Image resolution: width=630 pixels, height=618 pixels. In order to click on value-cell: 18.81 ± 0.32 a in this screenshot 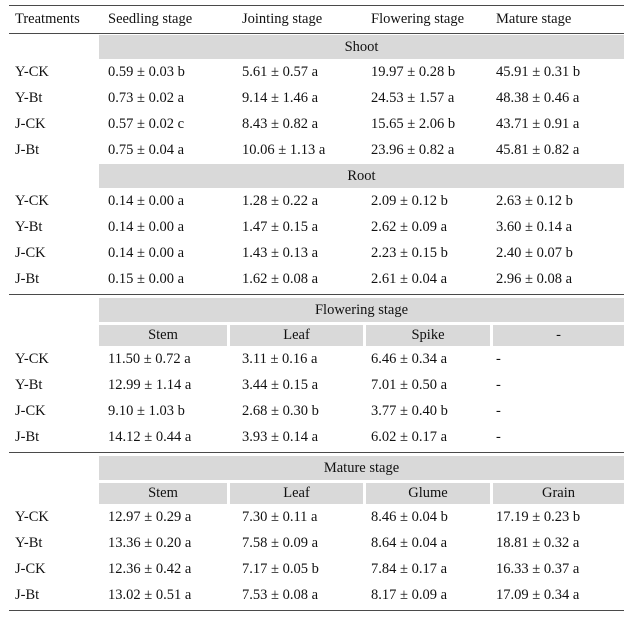, I will do `click(538, 543)`.